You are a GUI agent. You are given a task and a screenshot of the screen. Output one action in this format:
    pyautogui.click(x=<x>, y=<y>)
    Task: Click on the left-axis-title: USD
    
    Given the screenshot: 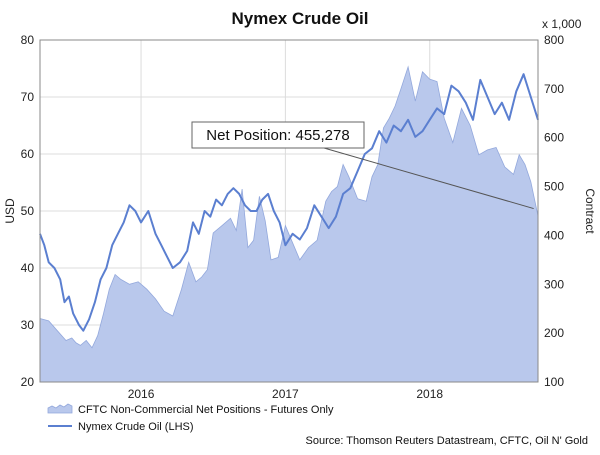 What is the action you would take?
    pyautogui.click(x=10, y=211)
    